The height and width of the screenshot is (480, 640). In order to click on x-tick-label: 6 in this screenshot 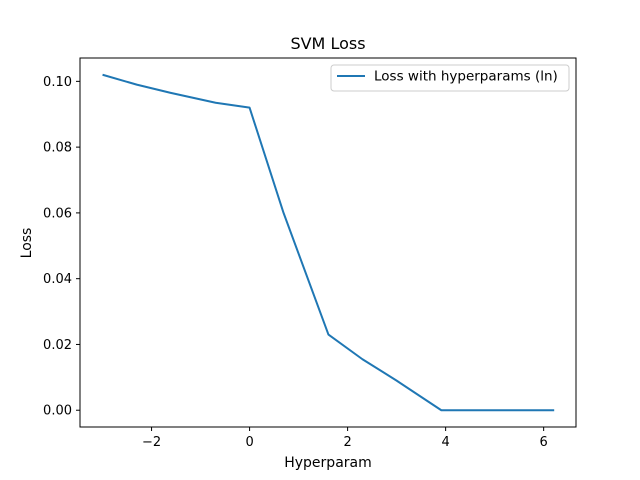, I will do `click(544, 442)`.